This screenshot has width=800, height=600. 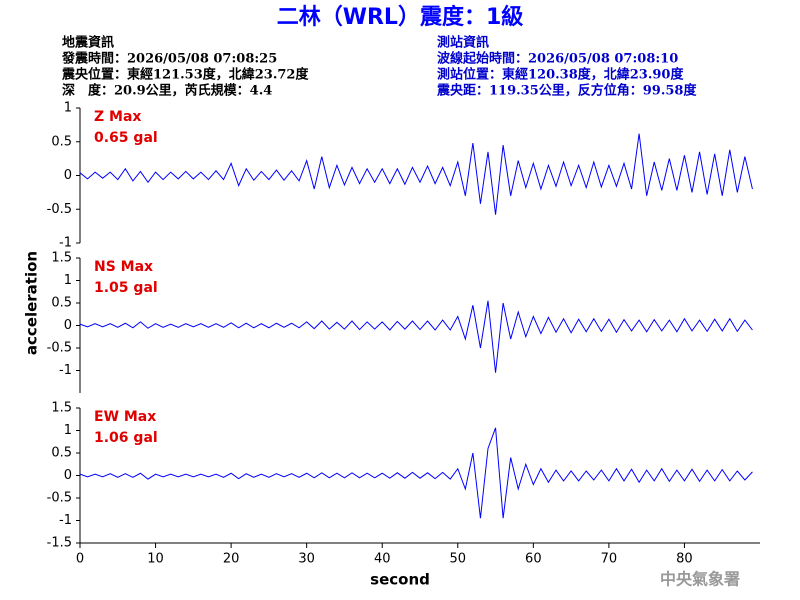 I want to click on info-left: 震央位置：東經121.53度，北緯23.72度, so click(x=185, y=75).